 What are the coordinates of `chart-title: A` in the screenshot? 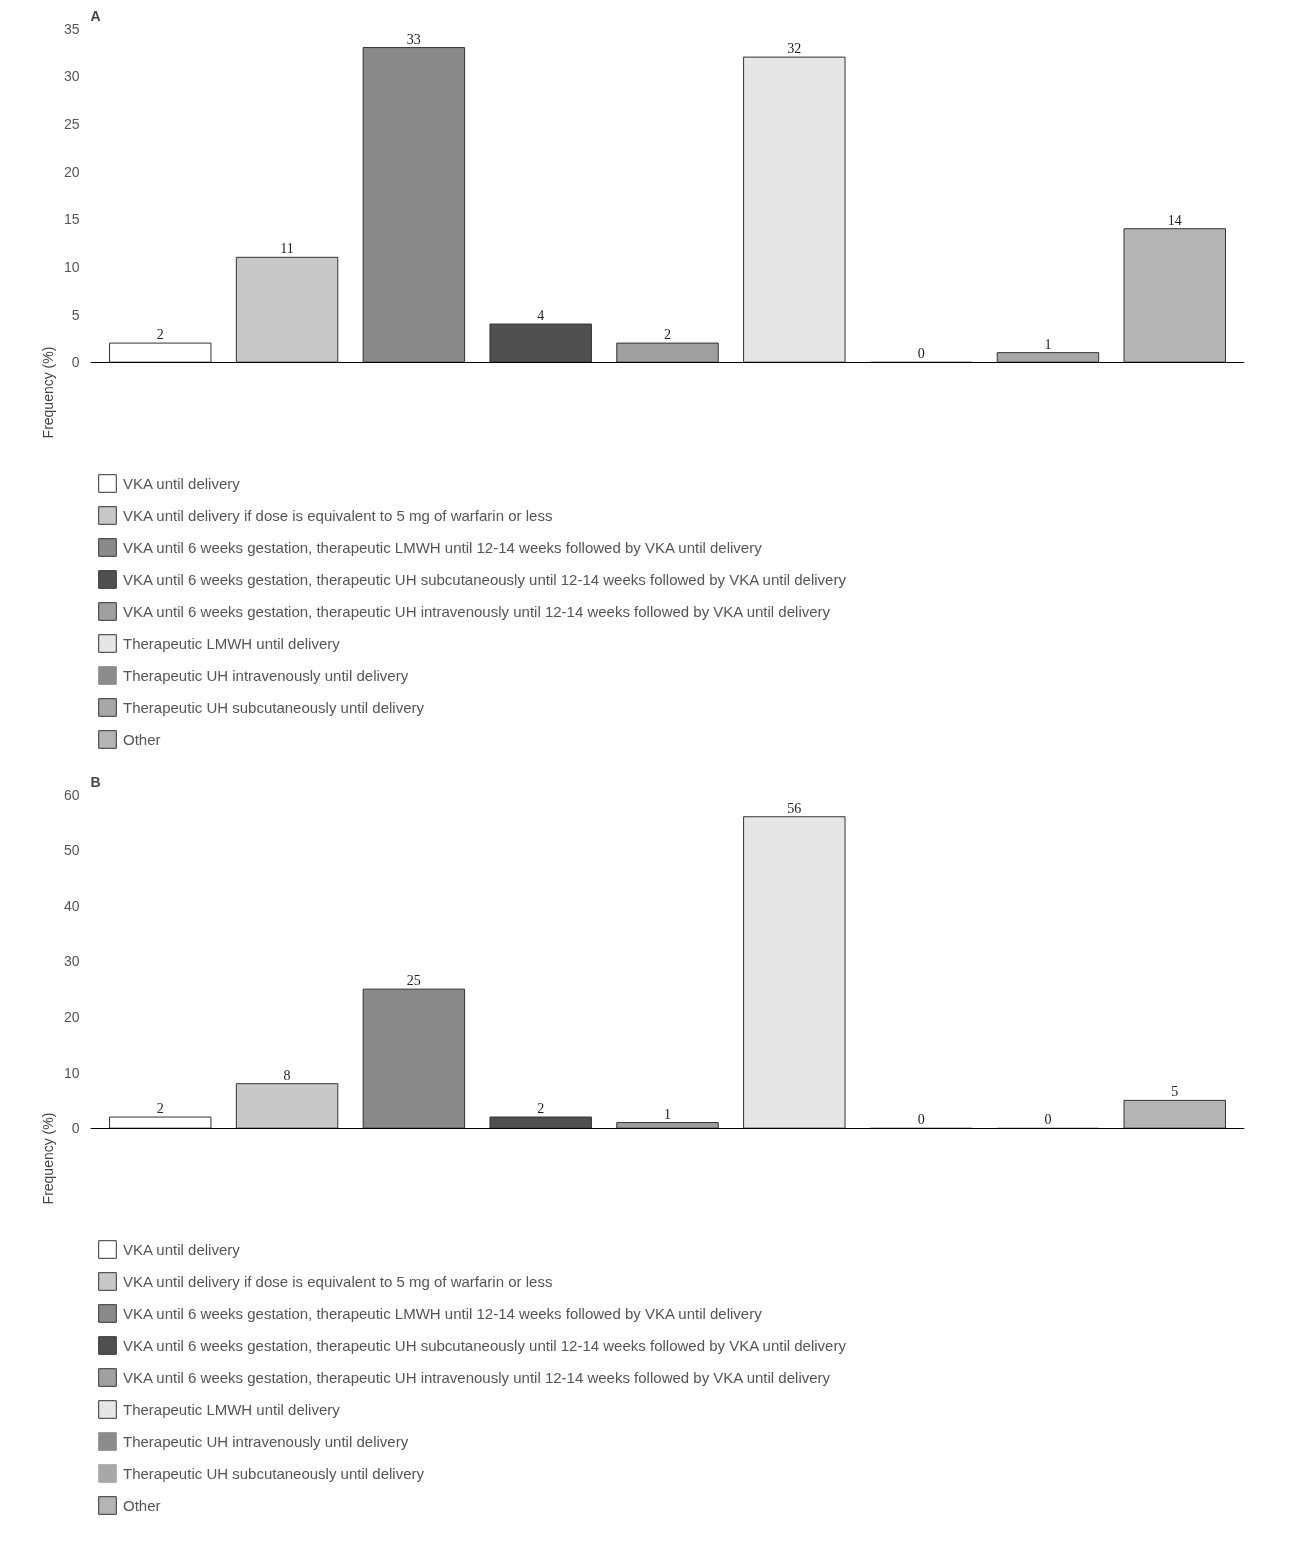 It's located at (95, 15).